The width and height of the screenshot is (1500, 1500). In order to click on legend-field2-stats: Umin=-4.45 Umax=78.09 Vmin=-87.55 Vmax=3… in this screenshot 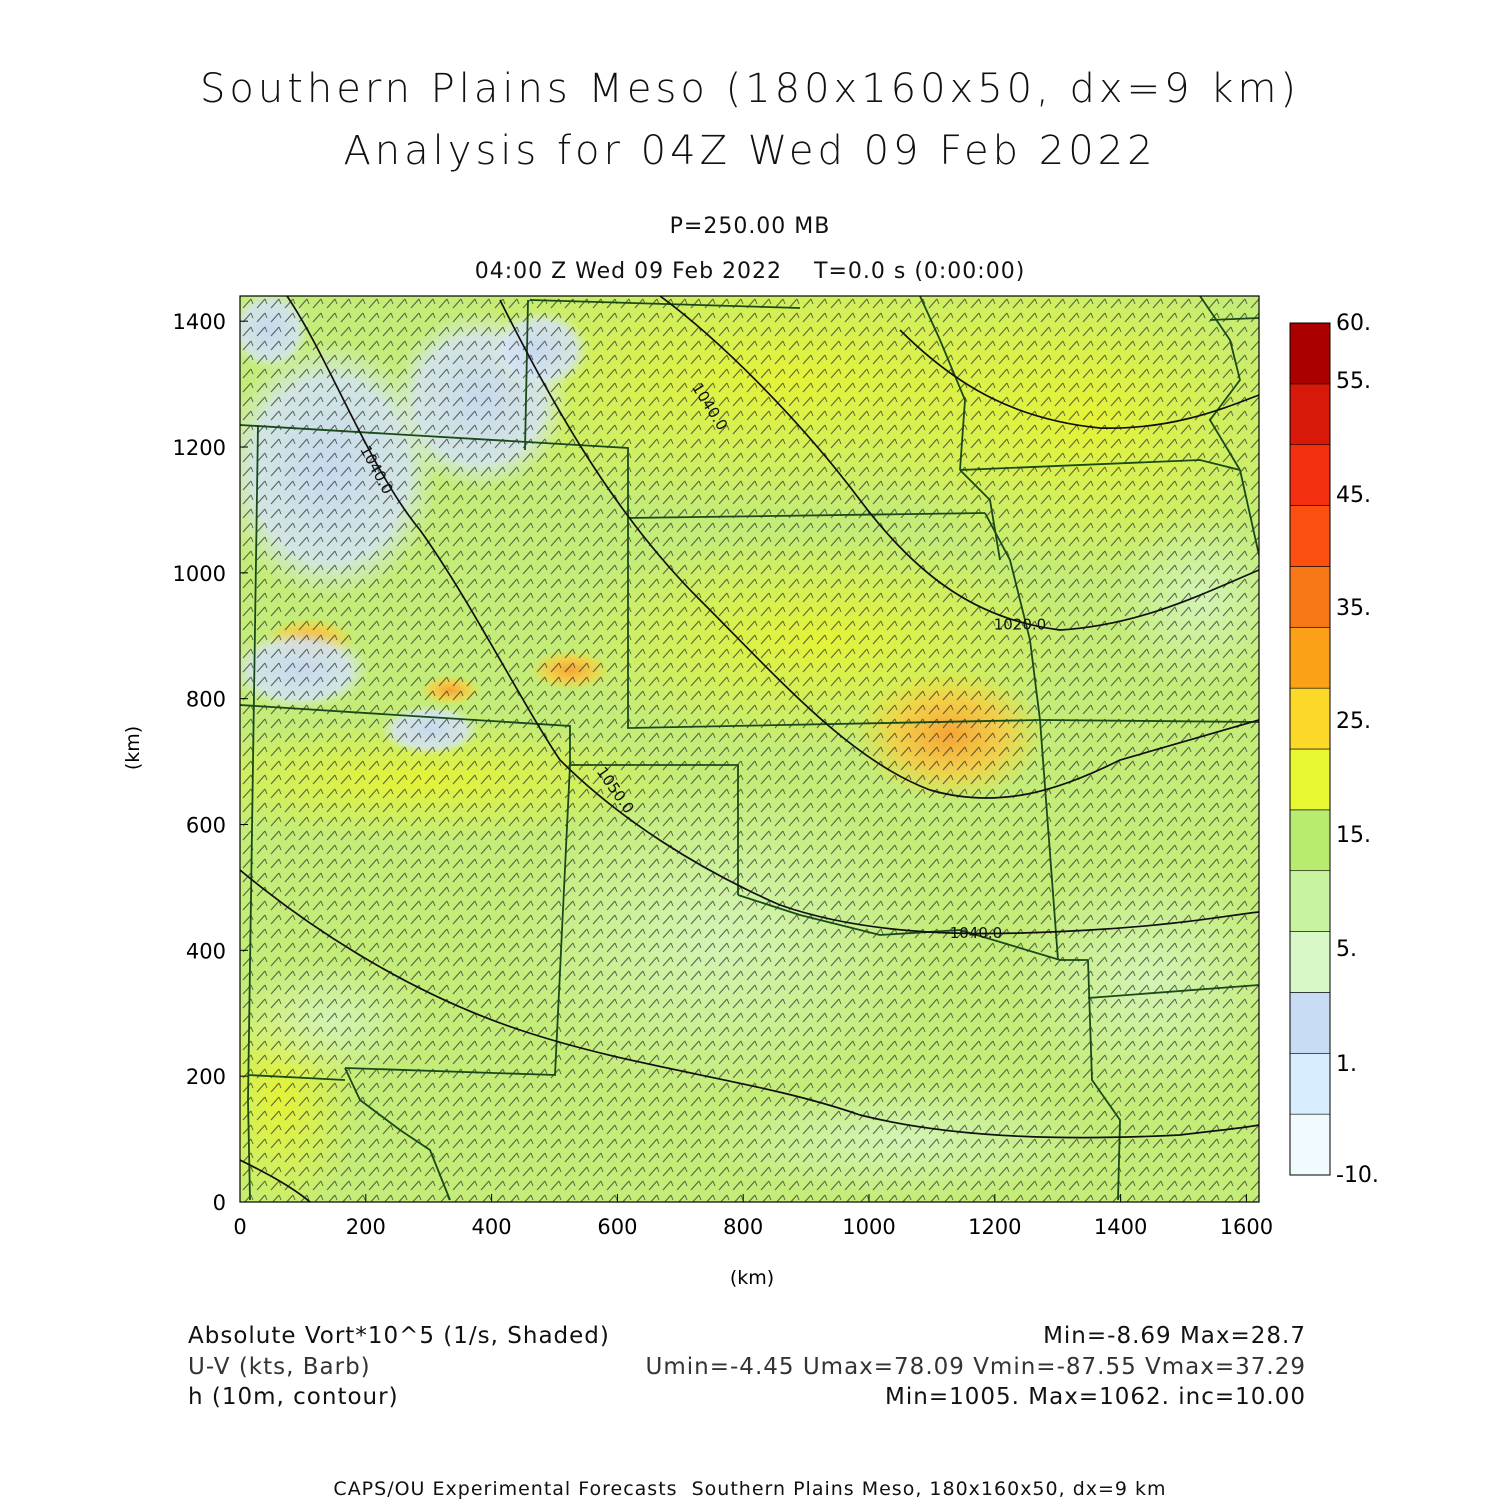, I will do `click(975, 1367)`.